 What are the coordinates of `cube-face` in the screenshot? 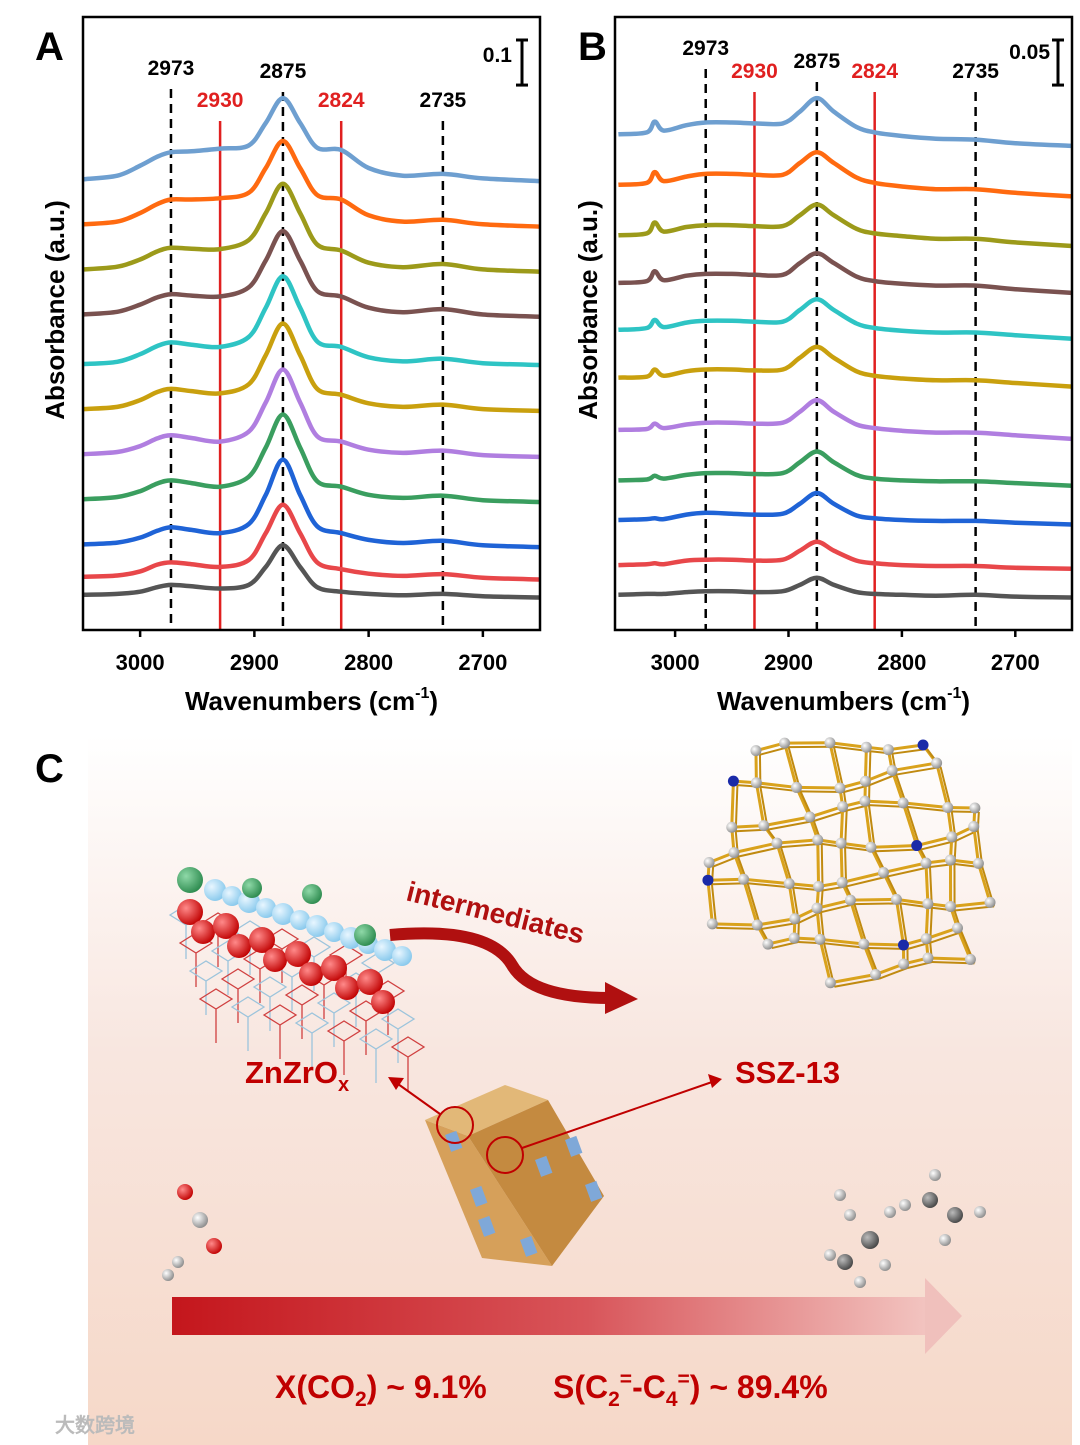 It's located at (488, 1193).